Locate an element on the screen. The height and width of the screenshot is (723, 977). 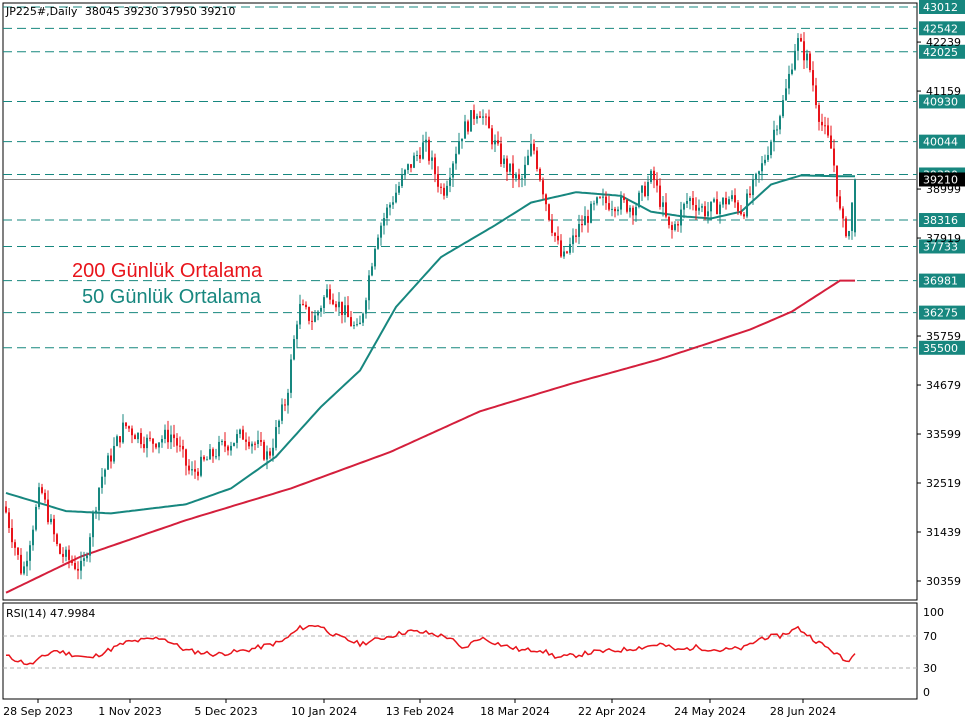
y-tick-label: 35759 is located at coordinates (943, 336).